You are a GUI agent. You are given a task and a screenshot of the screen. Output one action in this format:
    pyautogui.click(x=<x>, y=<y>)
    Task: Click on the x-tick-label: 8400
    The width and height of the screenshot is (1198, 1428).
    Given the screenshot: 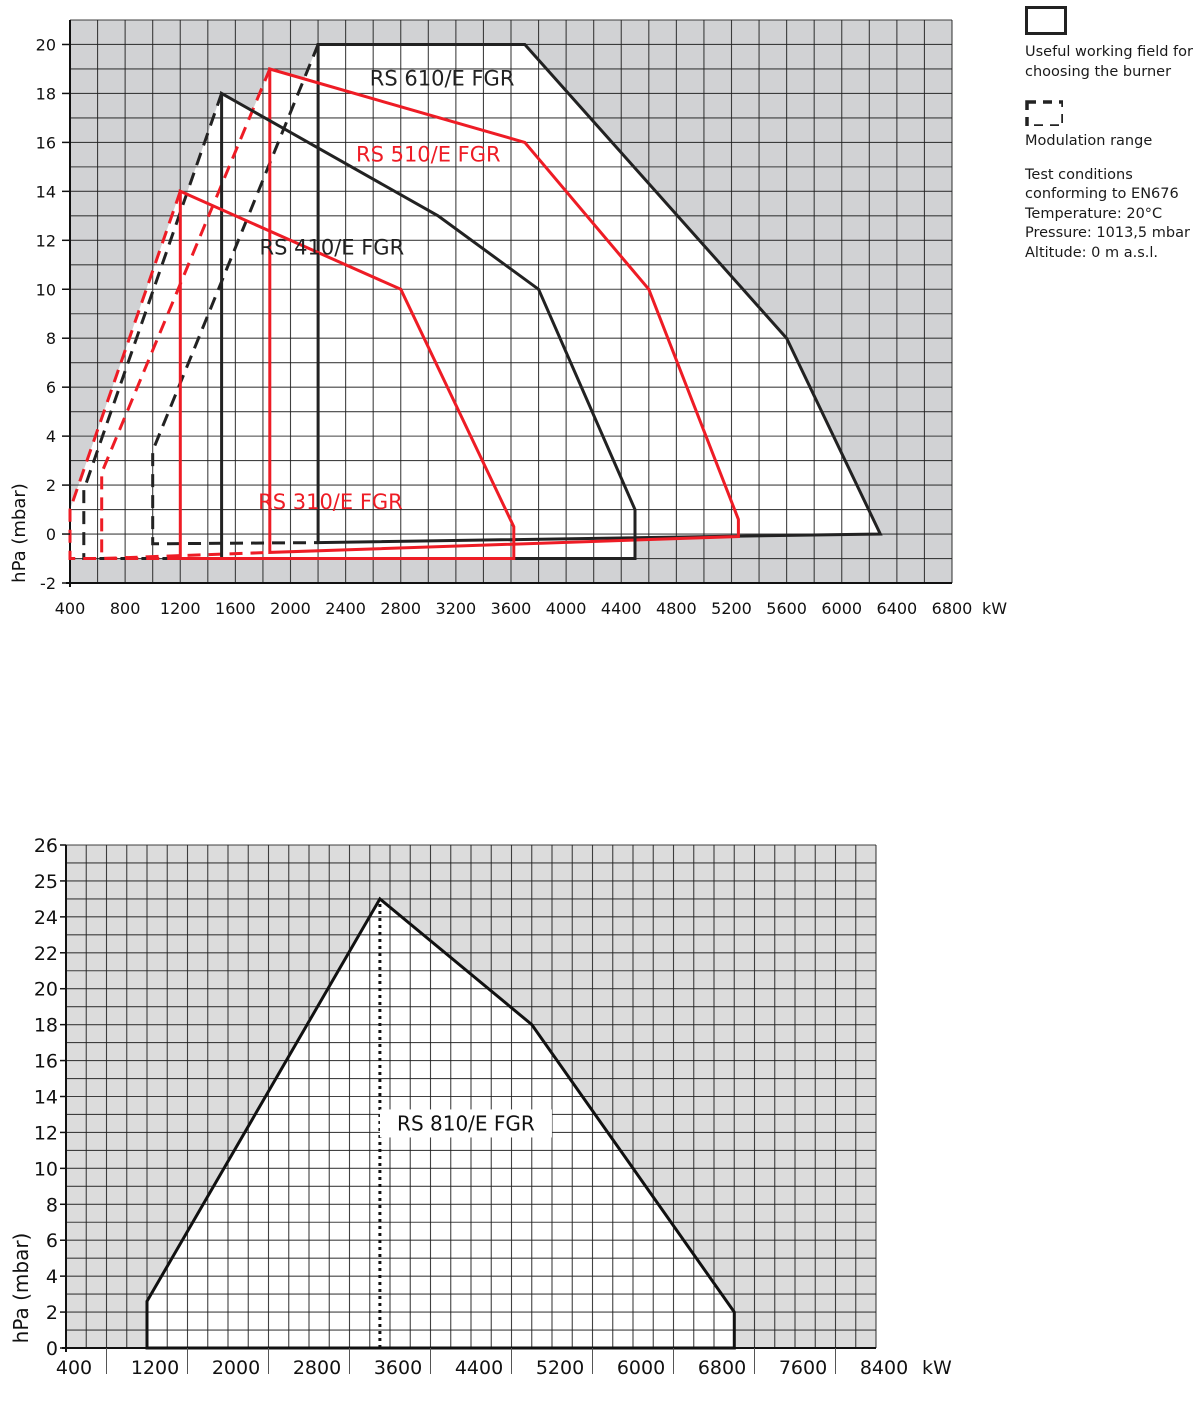 What is the action you would take?
    pyautogui.click(x=884, y=1368)
    